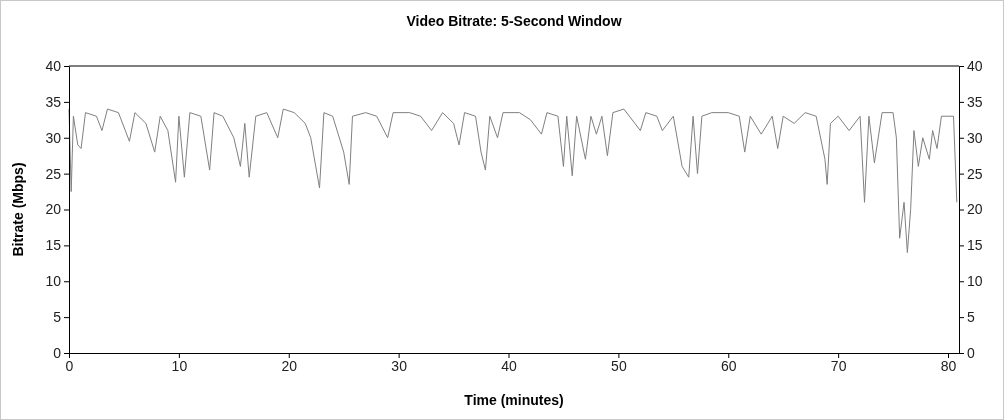 The image size is (1004, 420). Describe the element at coordinates (948, 365) in the screenshot. I see `x-tick-label: 80` at that location.